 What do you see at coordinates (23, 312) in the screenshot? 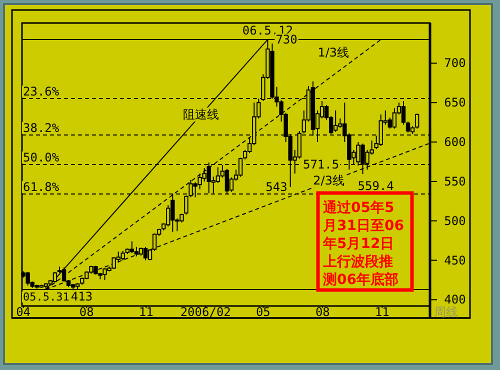
I see `x-tick-label: 04` at bounding box center [23, 312].